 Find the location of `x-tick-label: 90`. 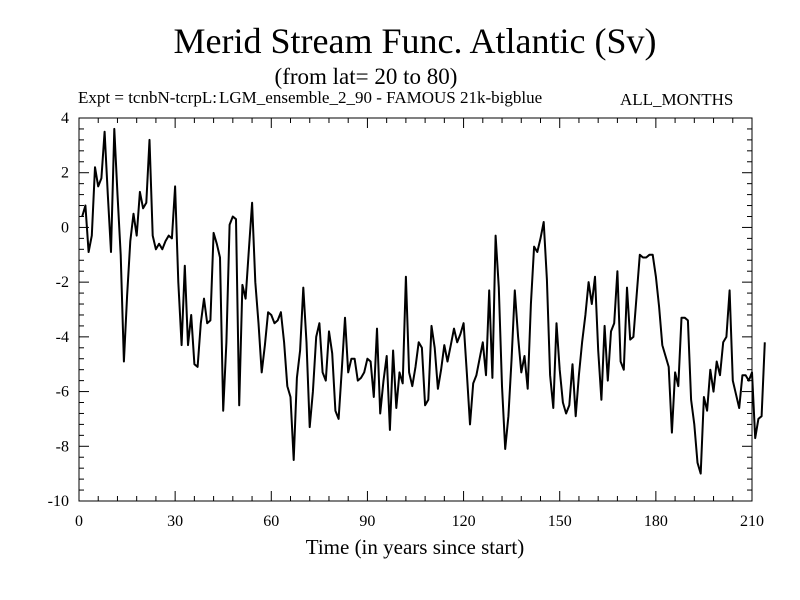

x-tick-label: 90 is located at coordinates (367, 521).